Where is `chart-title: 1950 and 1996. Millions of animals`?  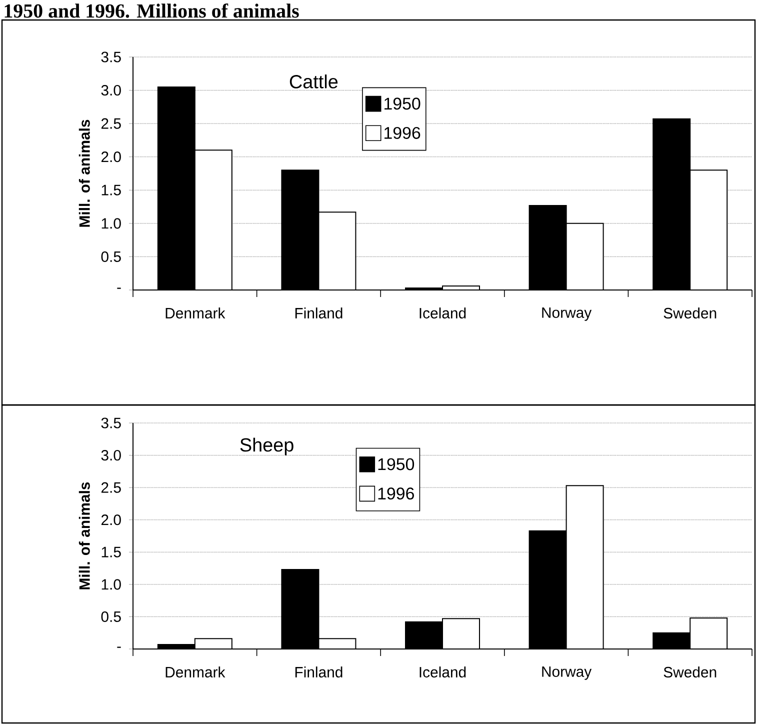
chart-title: 1950 and 1996. Millions of animals is located at coordinates (151, 10).